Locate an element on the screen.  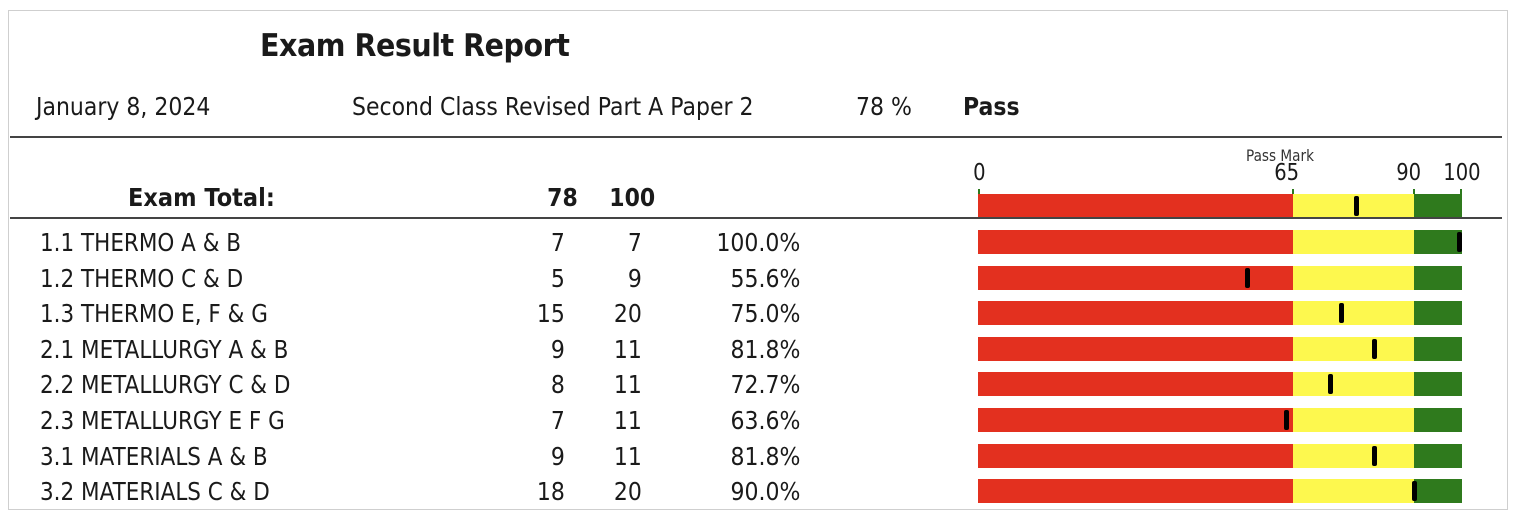
row-label: 1.2 THERMO C & D is located at coordinates (142, 278).